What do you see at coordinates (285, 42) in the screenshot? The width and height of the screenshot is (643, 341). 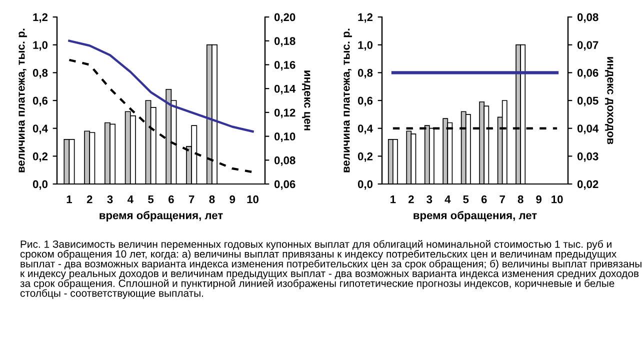 I see `y2-tick-label: 0,18` at bounding box center [285, 42].